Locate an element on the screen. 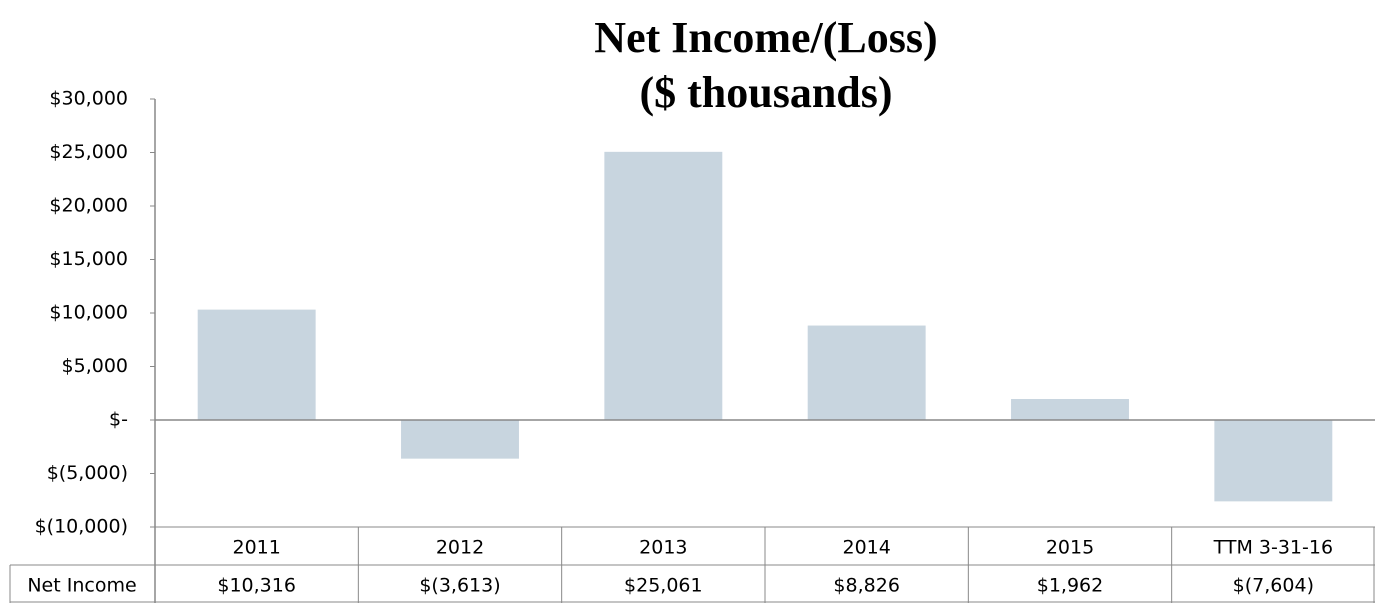  chart-subtitle: ($ thousands) is located at coordinates (765, 92).